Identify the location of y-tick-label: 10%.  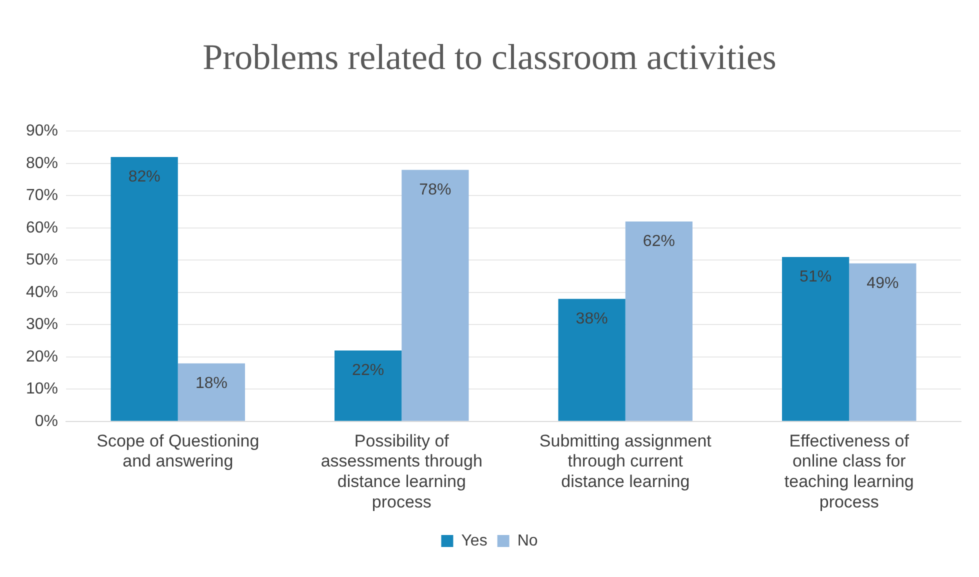
(42, 389).